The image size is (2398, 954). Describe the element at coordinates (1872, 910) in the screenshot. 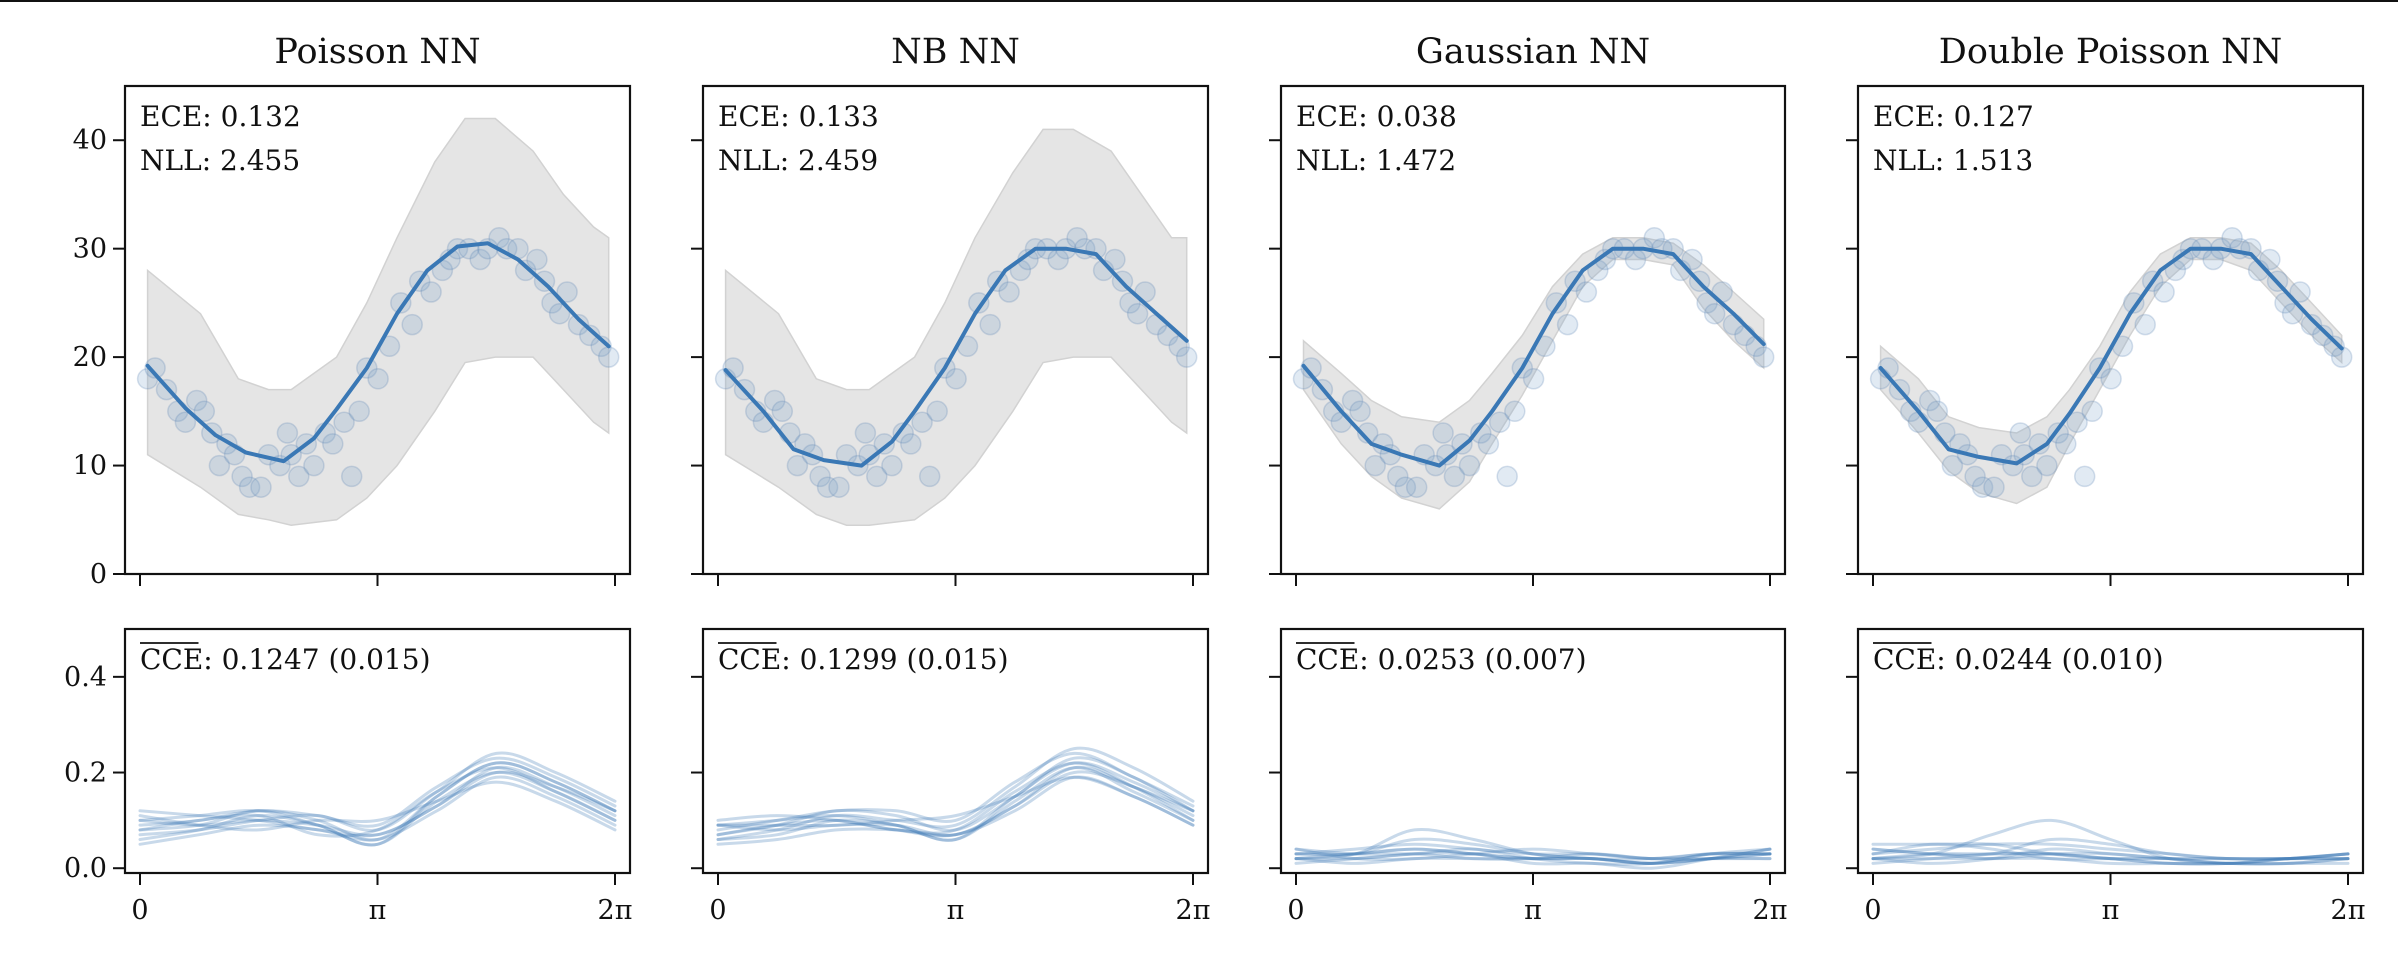

I see `x-tick-label: 0` at that location.